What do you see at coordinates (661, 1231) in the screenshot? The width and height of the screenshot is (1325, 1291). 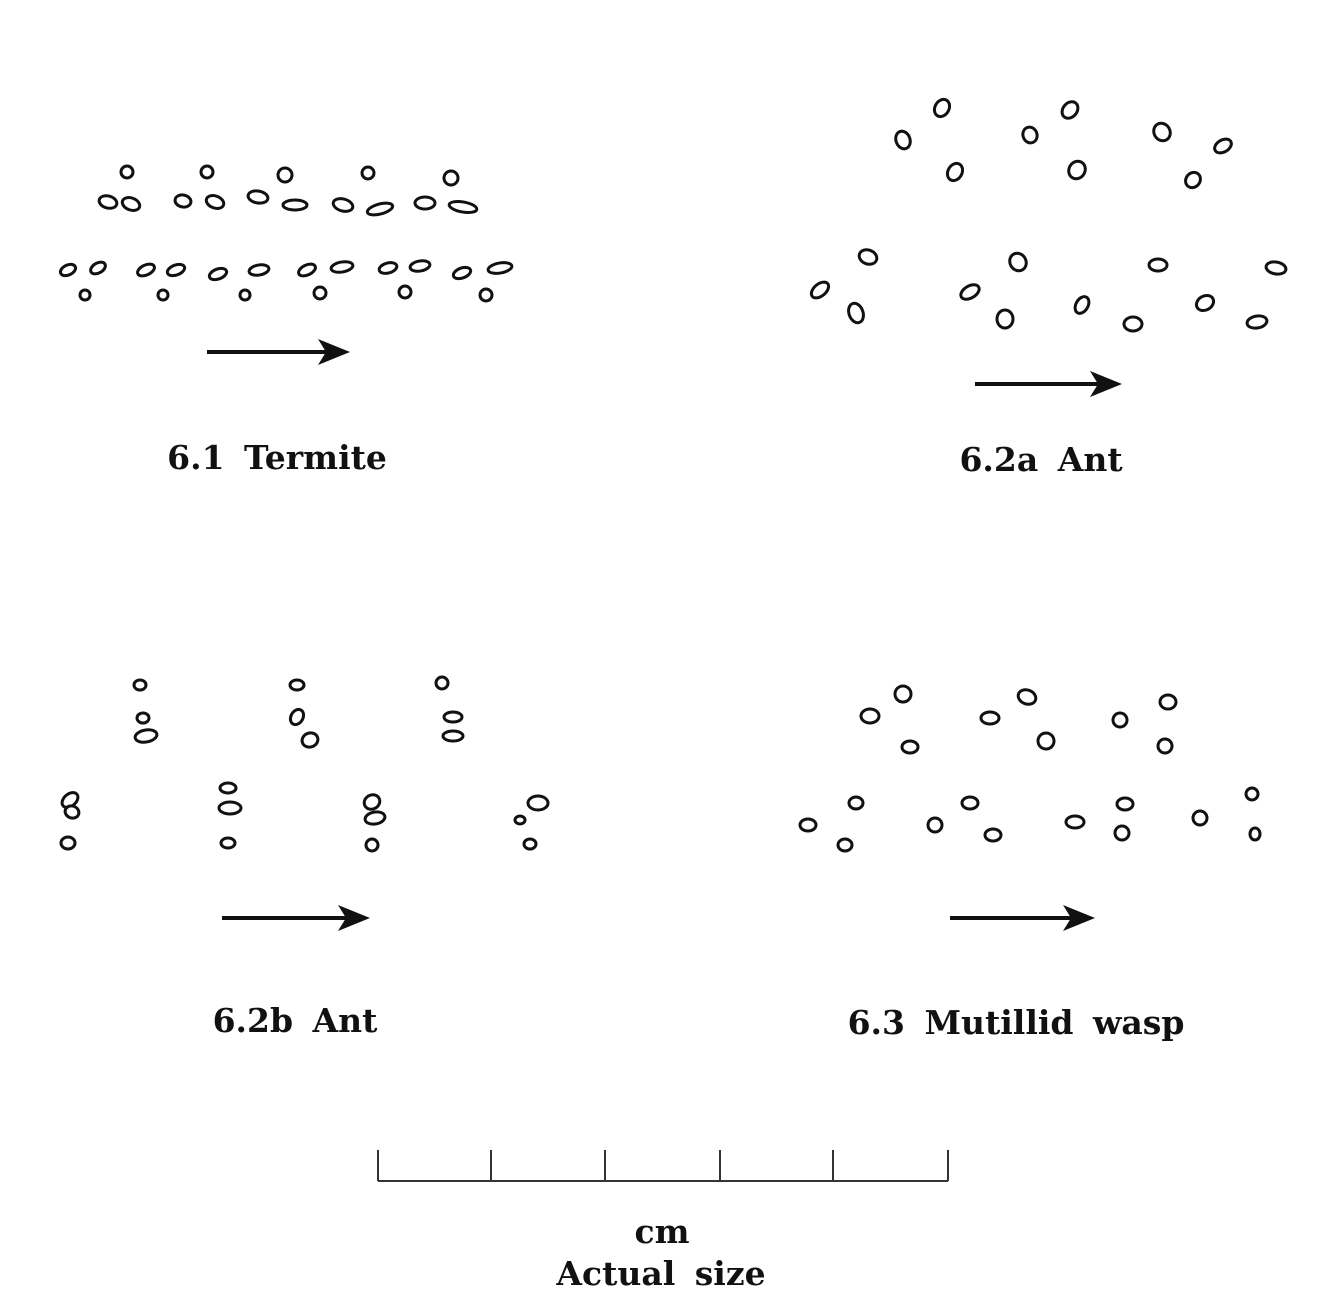 I see `scale-unit: cm` at bounding box center [661, 1231].